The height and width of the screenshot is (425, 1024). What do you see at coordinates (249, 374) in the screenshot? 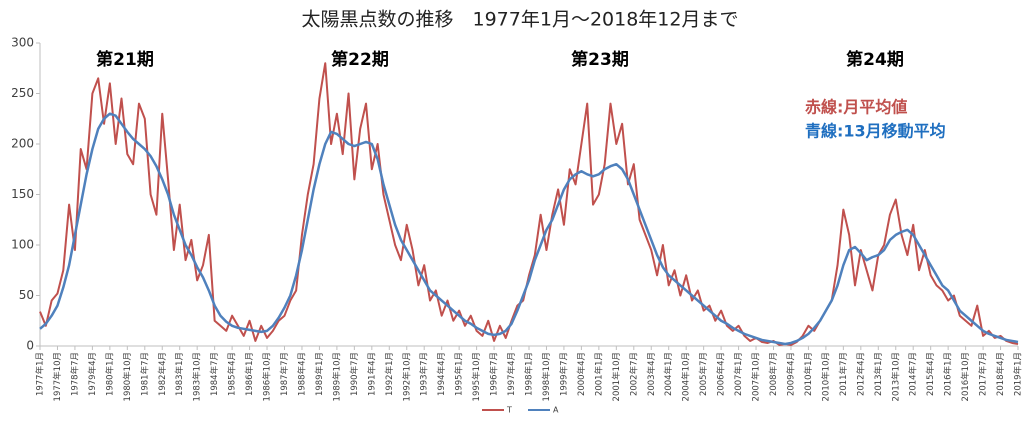
I see `x-tick-label: 1986年1月` at bounding box center [249, 374].